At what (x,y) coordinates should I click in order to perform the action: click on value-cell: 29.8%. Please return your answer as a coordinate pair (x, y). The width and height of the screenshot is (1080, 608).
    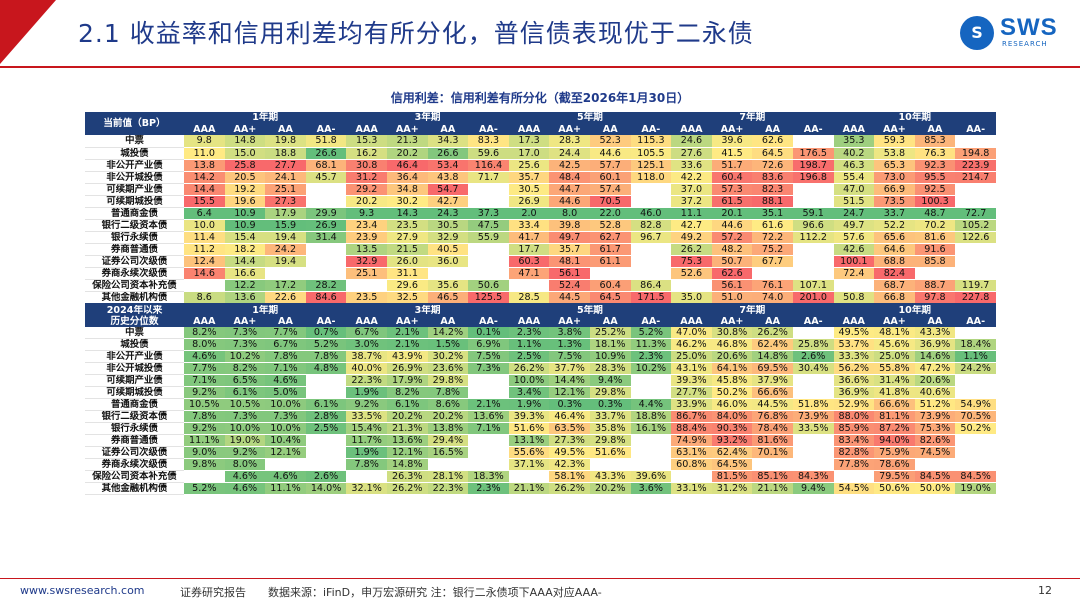
    Looking at the image, I should click on (610, 393).